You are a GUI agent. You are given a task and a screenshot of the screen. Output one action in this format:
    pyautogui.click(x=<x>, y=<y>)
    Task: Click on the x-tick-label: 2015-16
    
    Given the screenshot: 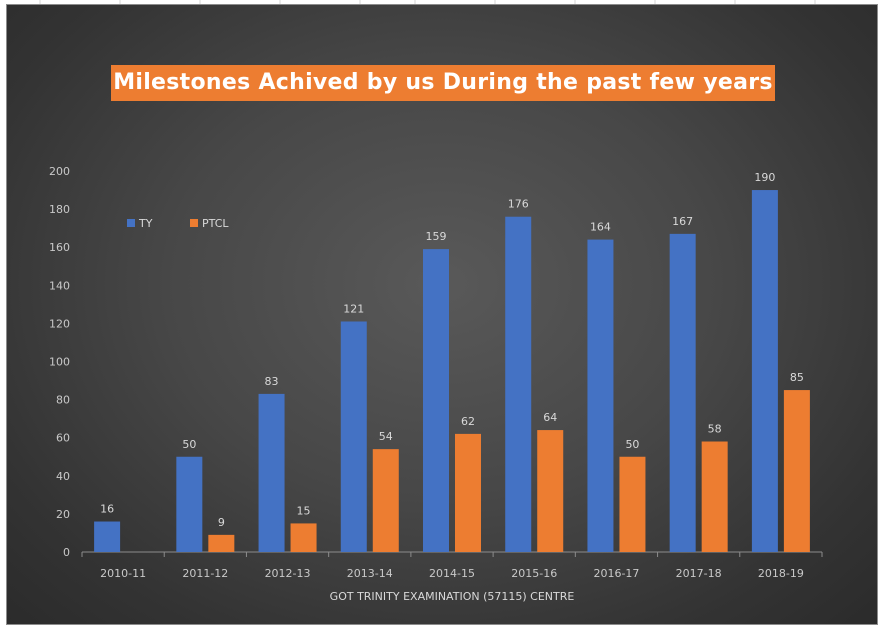 What is the action you would take?
    pyautogui.click(x=534, y=573)
    